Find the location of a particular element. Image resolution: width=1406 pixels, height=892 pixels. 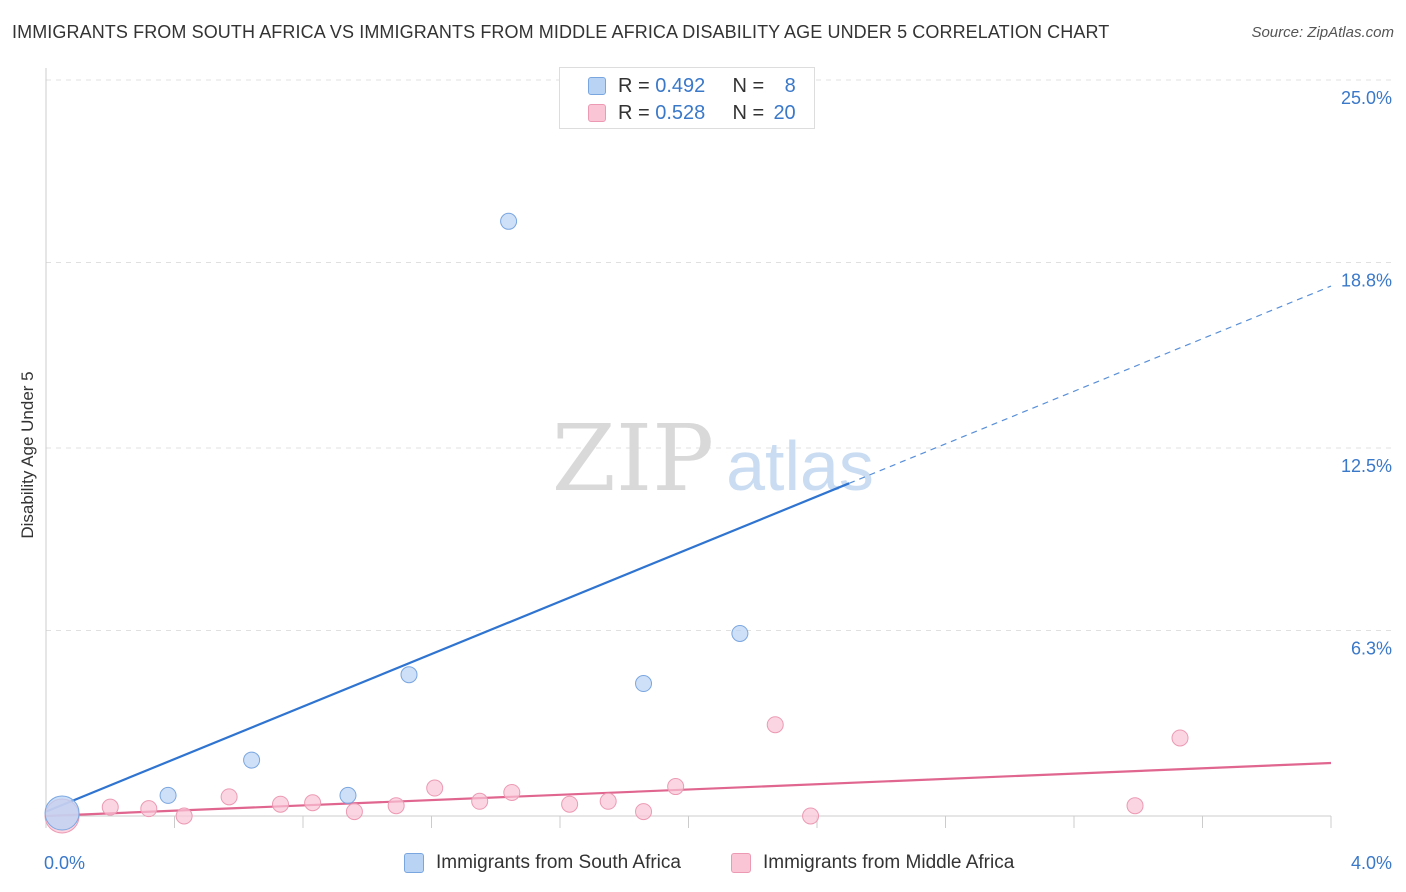

x-tick-label: 0.0% is located at coordinates (64, 863).